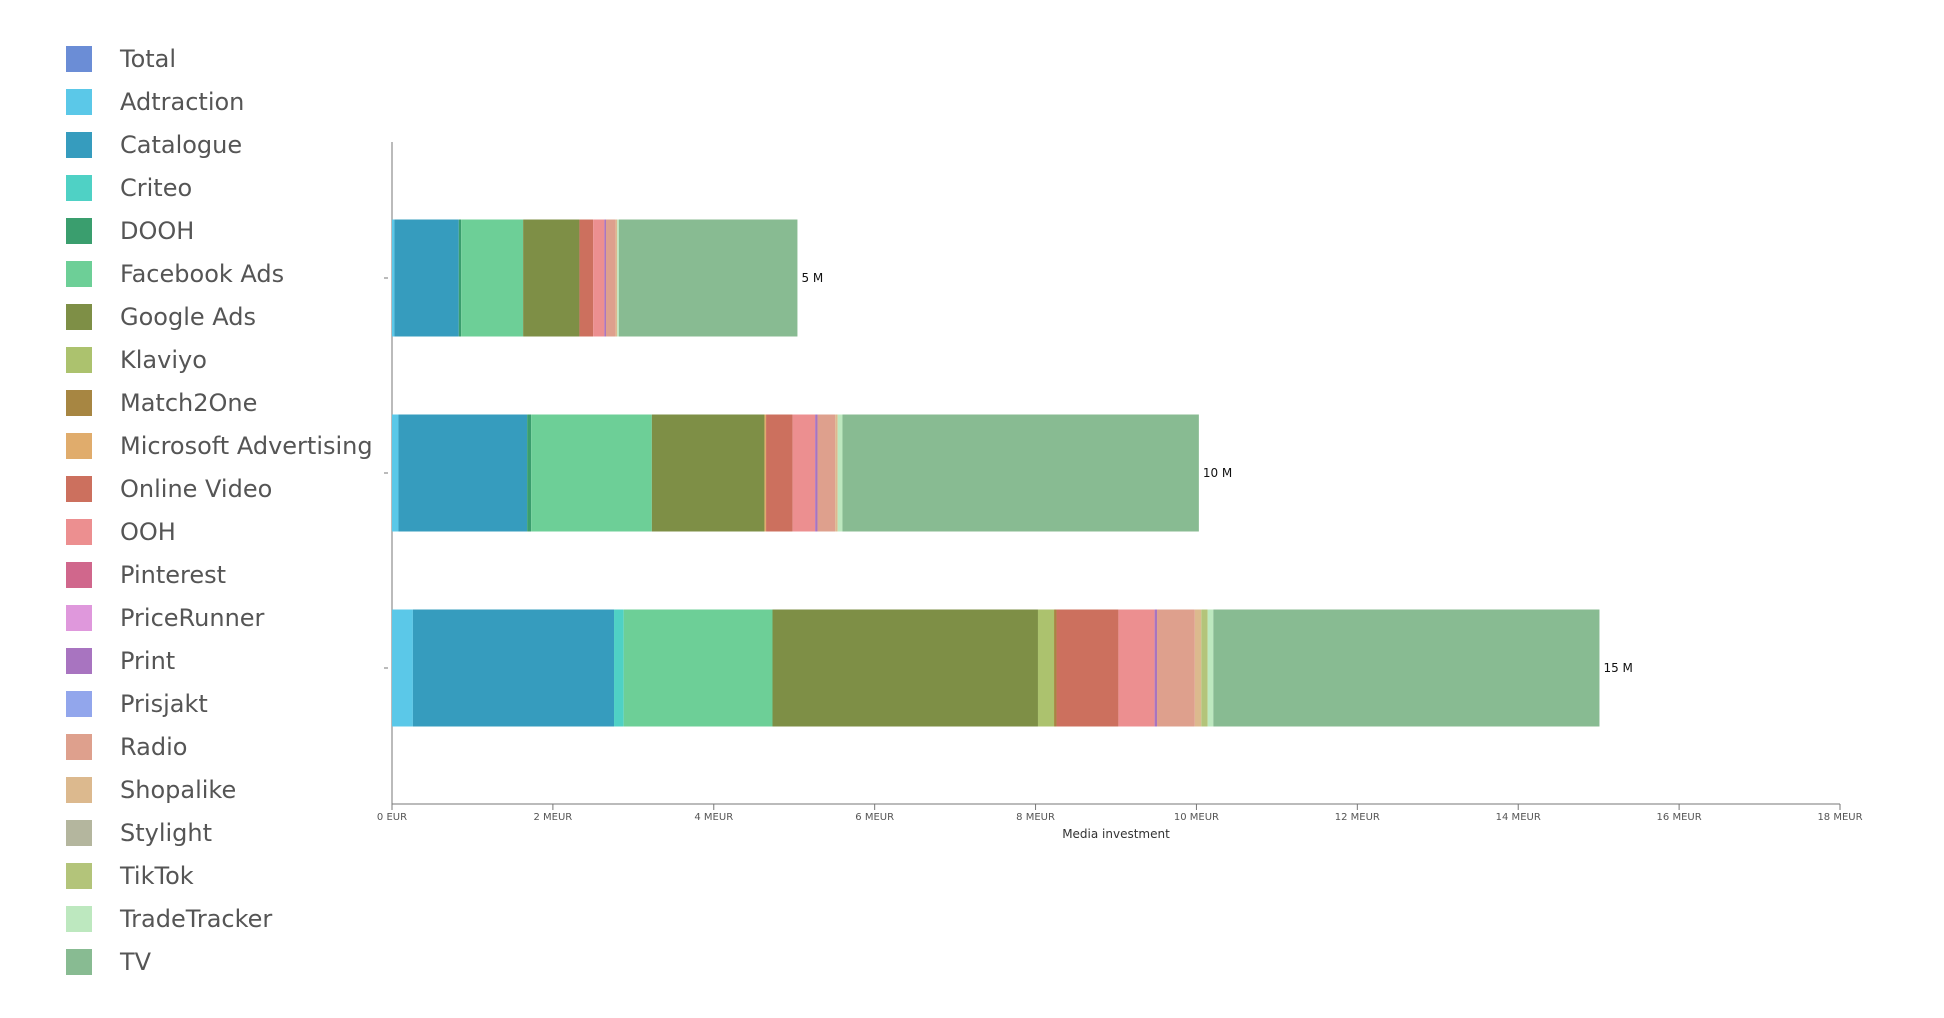 The width and height of the screenshot is (1944, 1018). Describe the element at coordinates (1839, 817) in the screenshot. I see `x-tick-label: 18 MEUR` at that location.